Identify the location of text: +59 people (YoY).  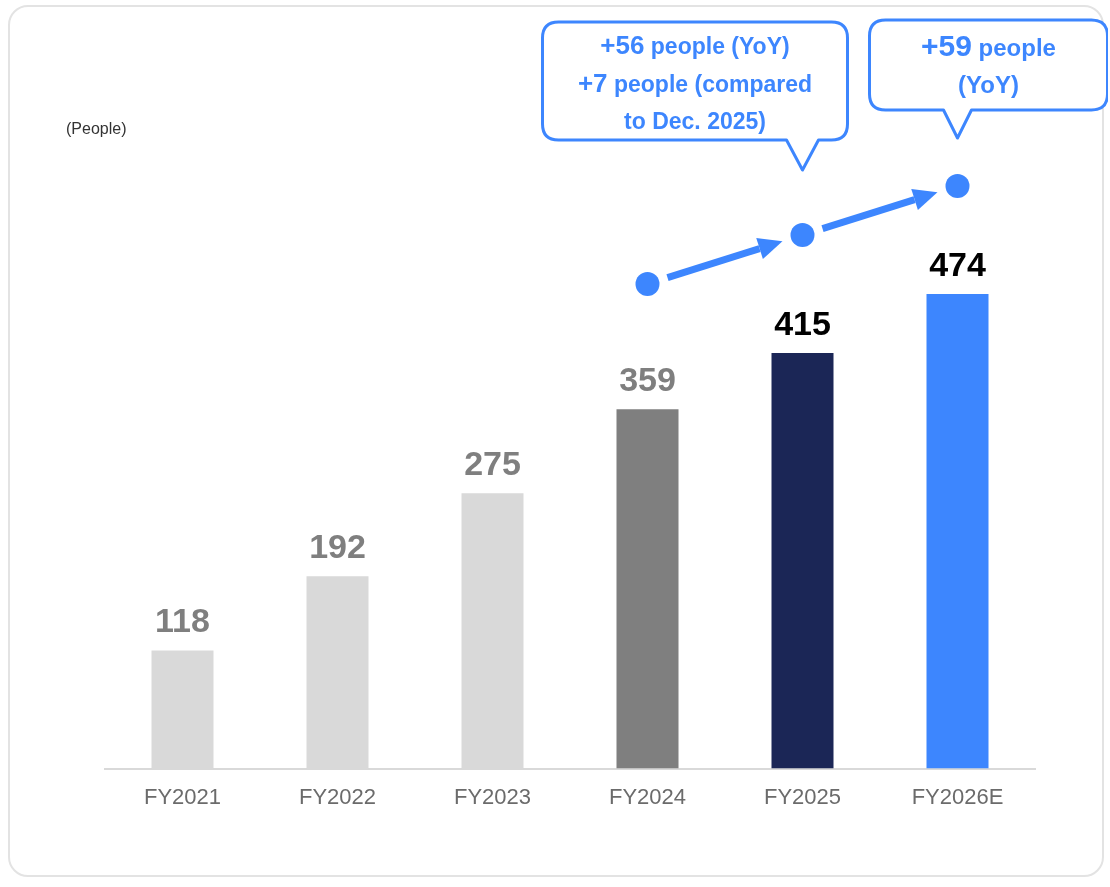
(988, 63).